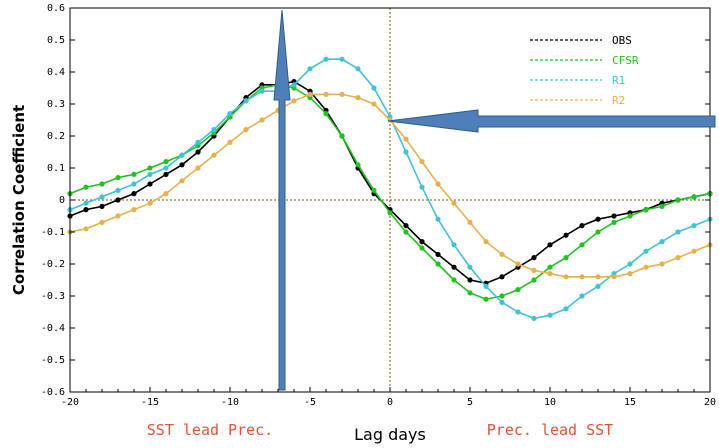 Image resolution: width=719 pixels, height=448 pixels. Describe the element at coordinates (550, 402) in the screenshot. I see `x-tick-label: 10` at that location.